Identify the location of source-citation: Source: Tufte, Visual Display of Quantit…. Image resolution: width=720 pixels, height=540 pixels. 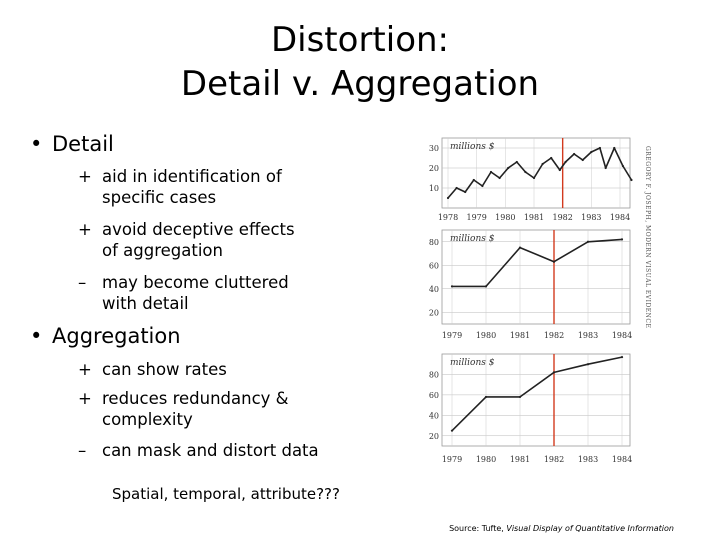
(561, 528).